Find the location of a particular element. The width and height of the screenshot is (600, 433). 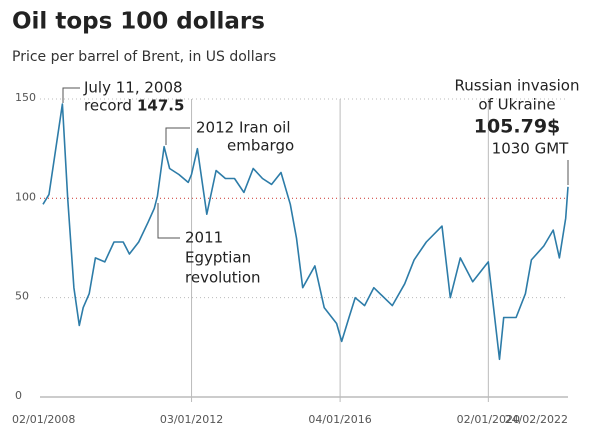

chart-subtitle: Price per barrel of Brent, in US dollars is located at coordinates (144, 57).